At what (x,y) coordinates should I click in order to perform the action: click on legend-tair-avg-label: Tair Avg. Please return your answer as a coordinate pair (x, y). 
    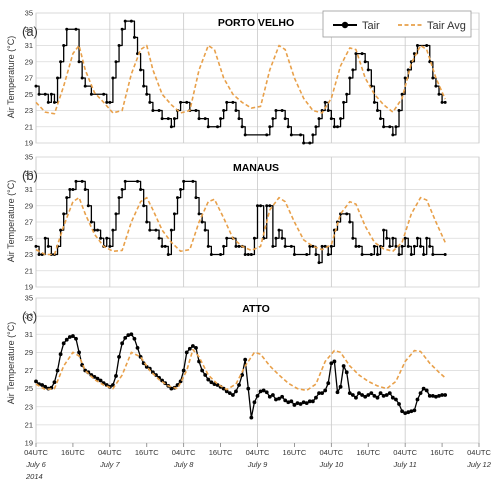
    Looking at the image, I should click on (446, 26).